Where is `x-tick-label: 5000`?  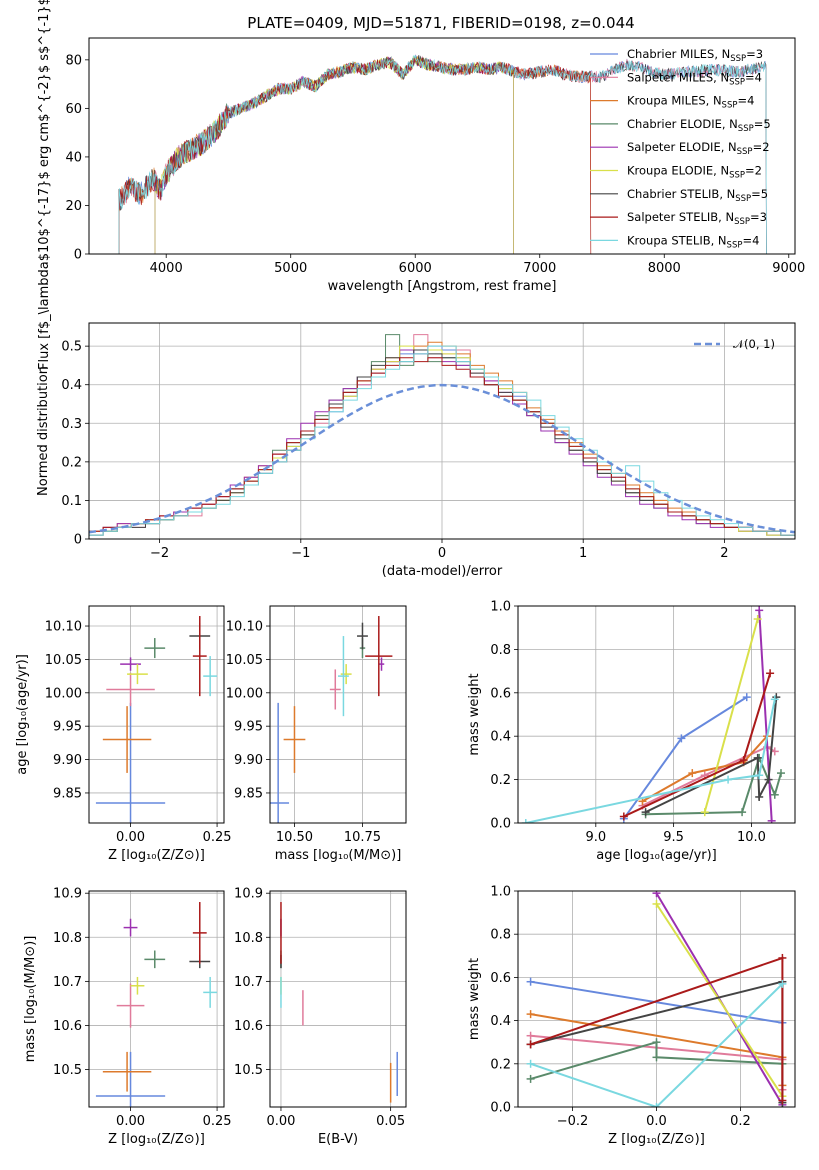 x-tick-label: 5000 is located at coordinates (290, 268).